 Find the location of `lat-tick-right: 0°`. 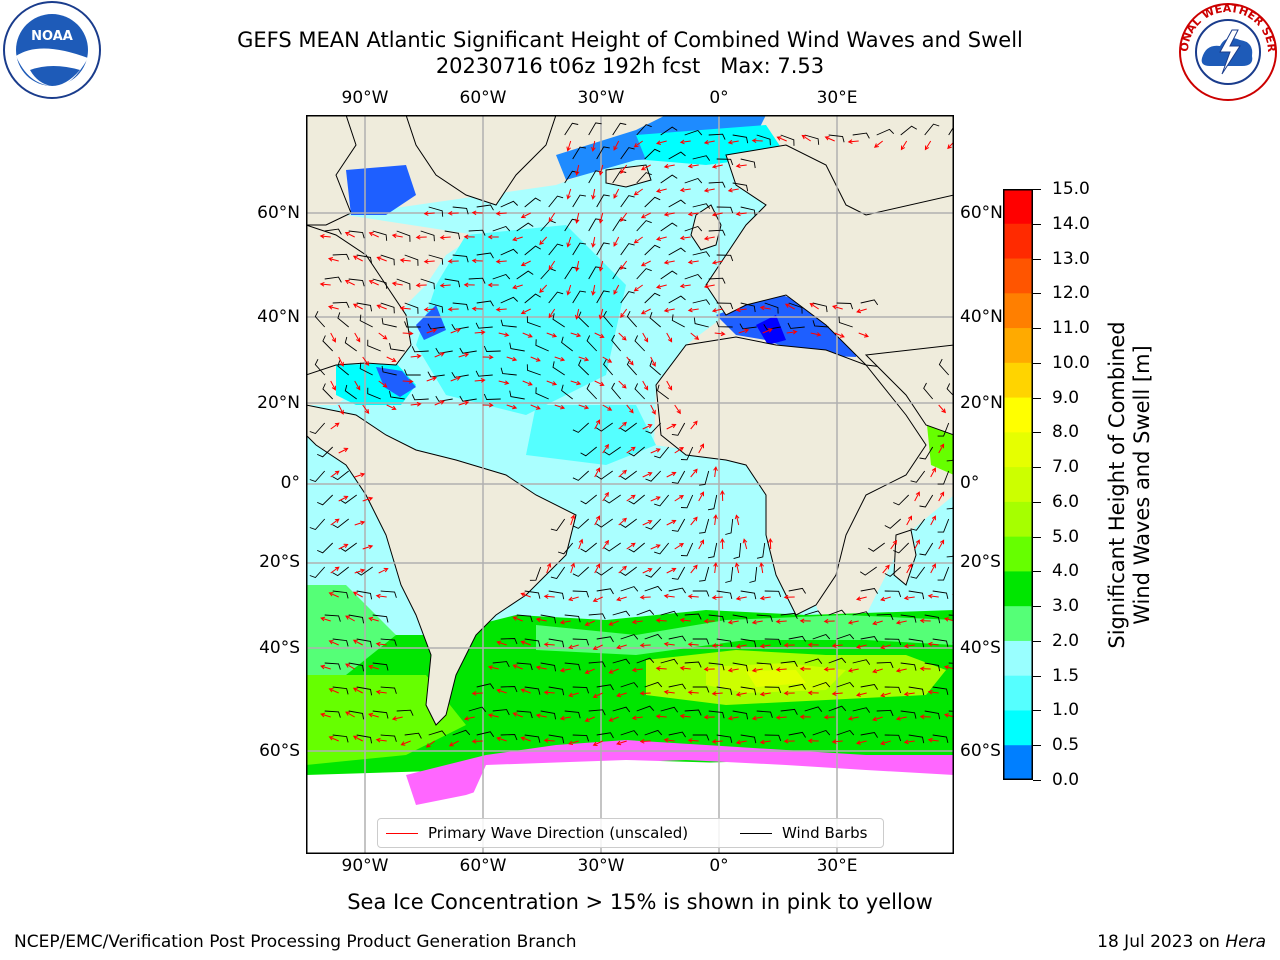

lat-tick-right: 0° is located at coordinates (970, 483).